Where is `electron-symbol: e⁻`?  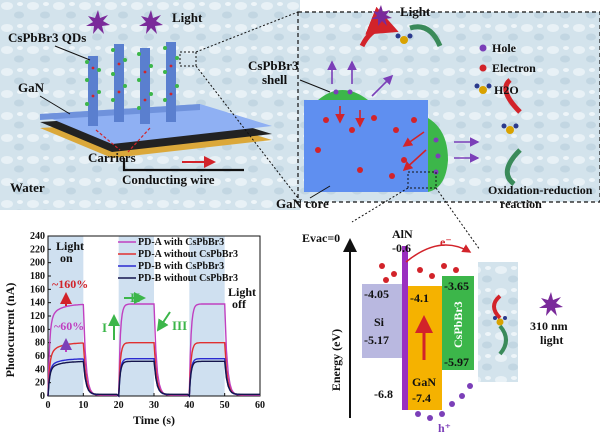
electron-symbol: e⁻ is located at coordinates (446, 242).